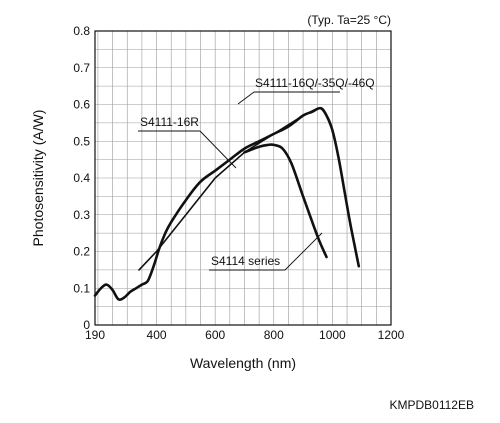  Describe the element at coordinates (391, 335) in the screenshot. I see `x-tick-label: 1200` at that location.